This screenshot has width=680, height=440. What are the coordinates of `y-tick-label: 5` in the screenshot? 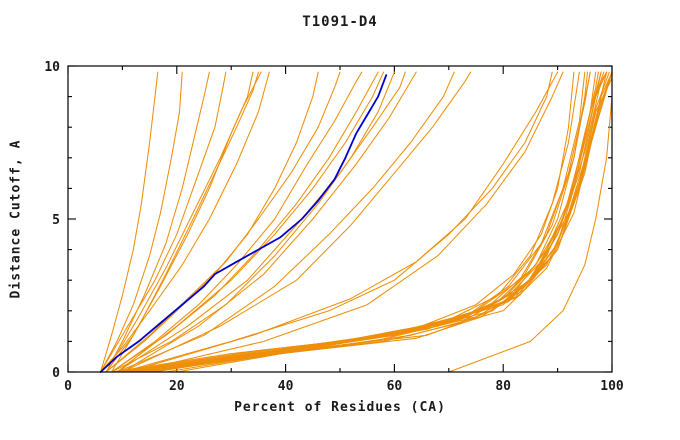 It's located at (56, 220).